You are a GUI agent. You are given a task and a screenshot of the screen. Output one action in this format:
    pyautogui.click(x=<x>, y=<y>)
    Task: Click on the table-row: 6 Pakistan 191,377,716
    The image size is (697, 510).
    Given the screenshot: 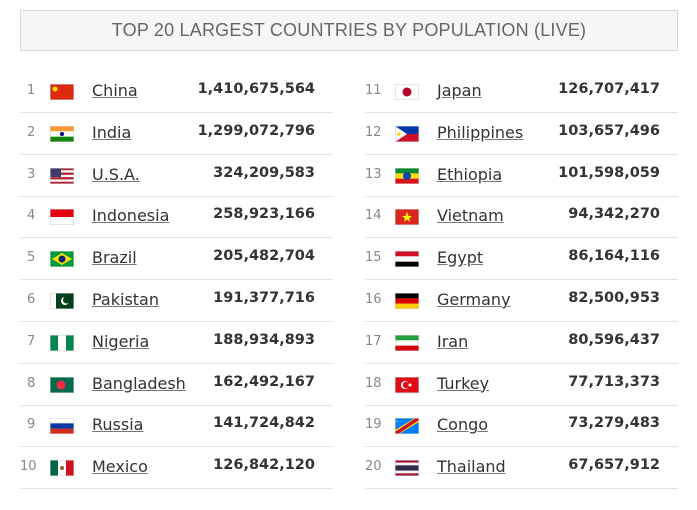 What is the action you would take?
    pyautogui.click(x=176, y=301)
    